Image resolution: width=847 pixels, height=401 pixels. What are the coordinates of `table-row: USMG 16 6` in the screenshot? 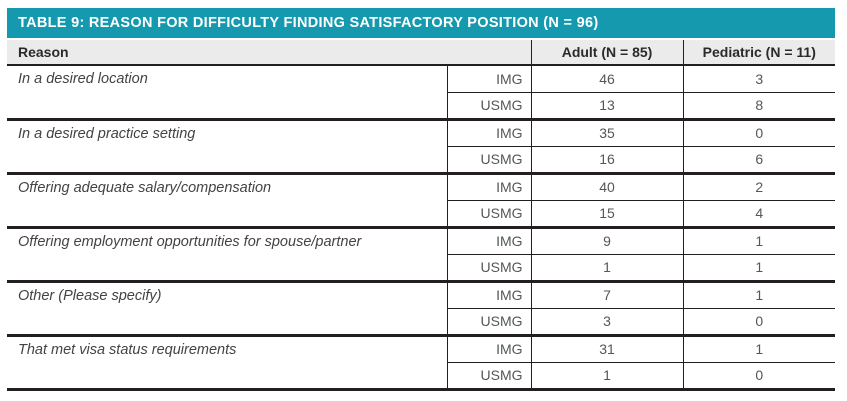 It's located at (421, 160).